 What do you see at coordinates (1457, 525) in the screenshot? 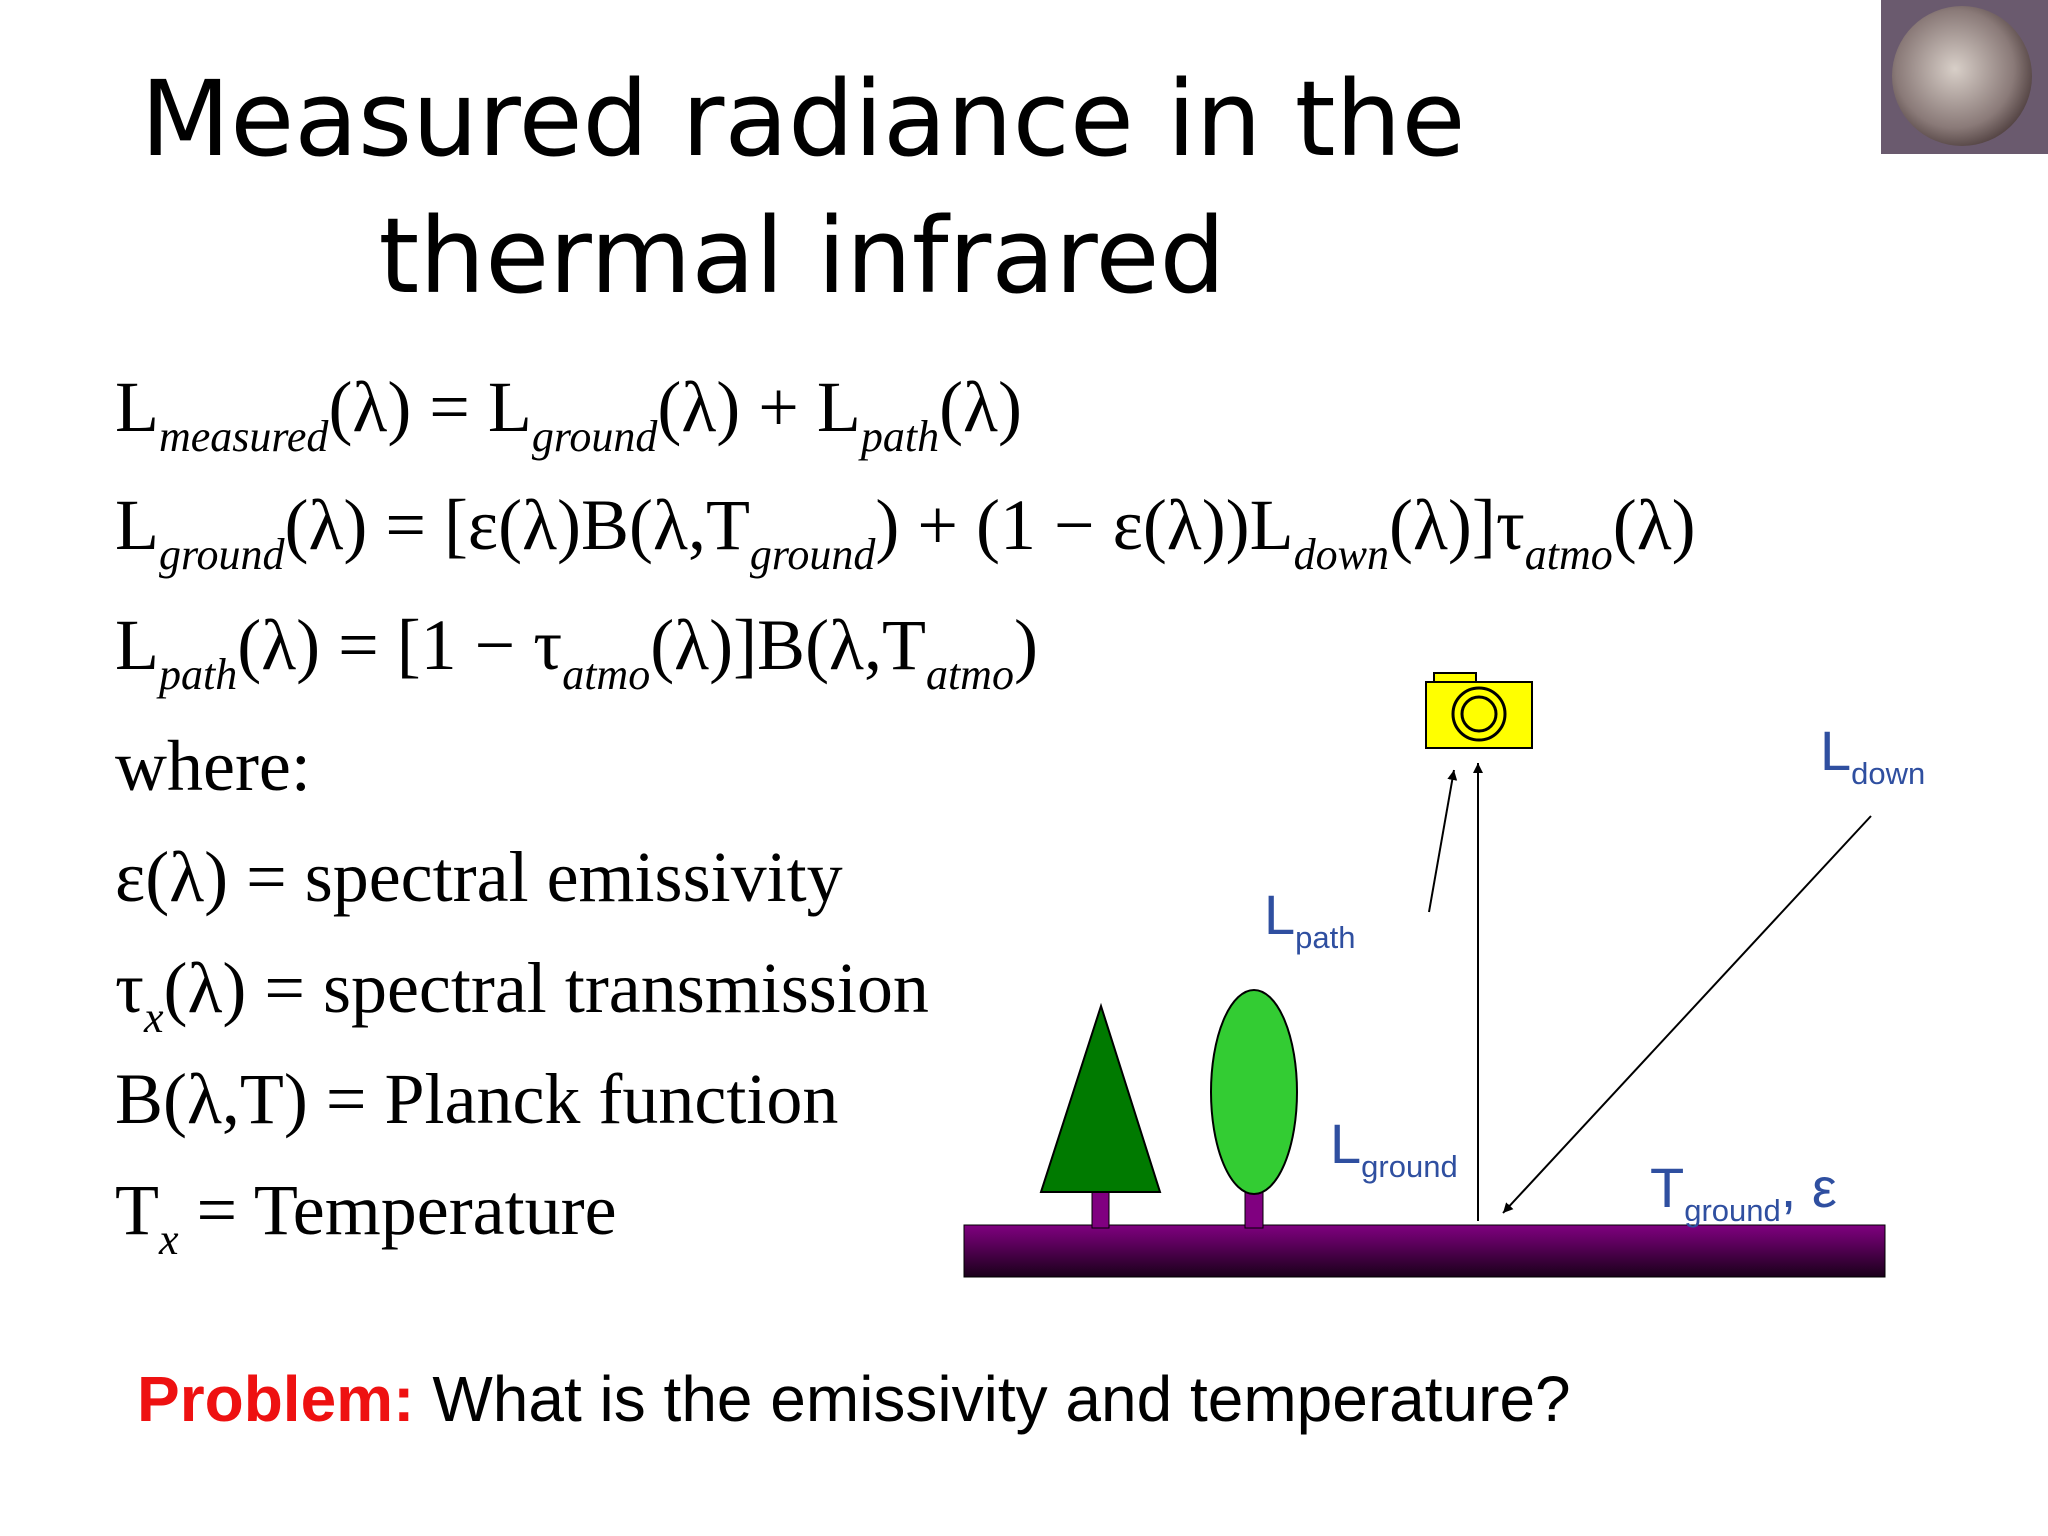
I see `text-run: (λ)]τ` at bounding box center [1457, 525].